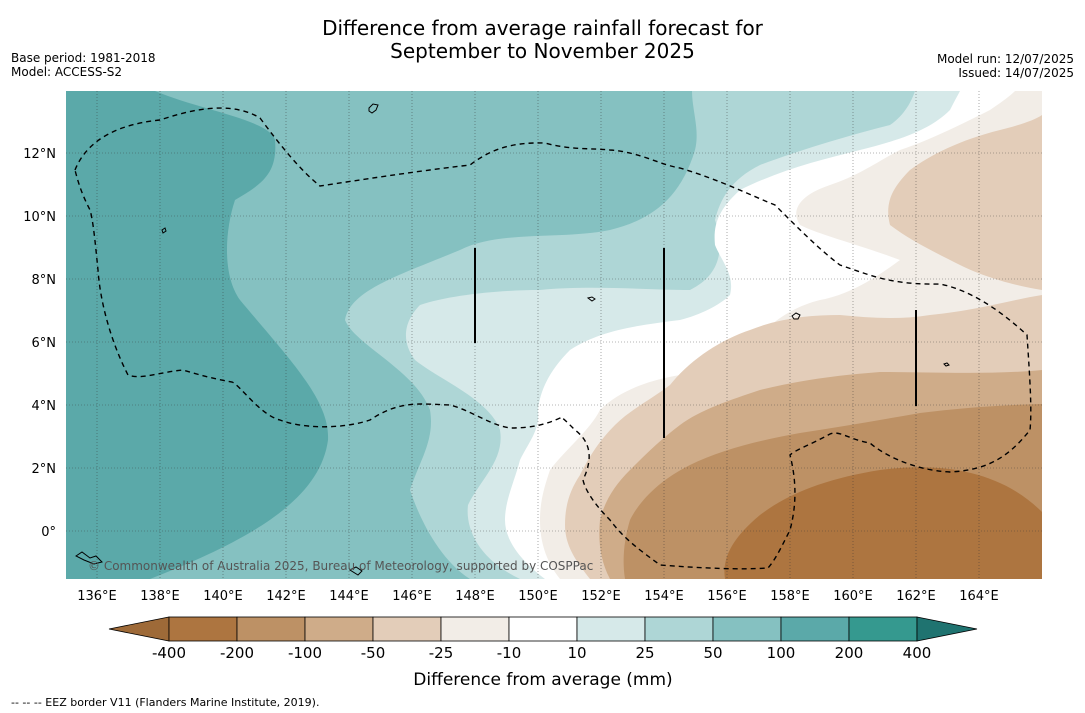 The height and width of the screenshot is (713, 1085). I want to click on legend-label: -400, so click(169, 653).